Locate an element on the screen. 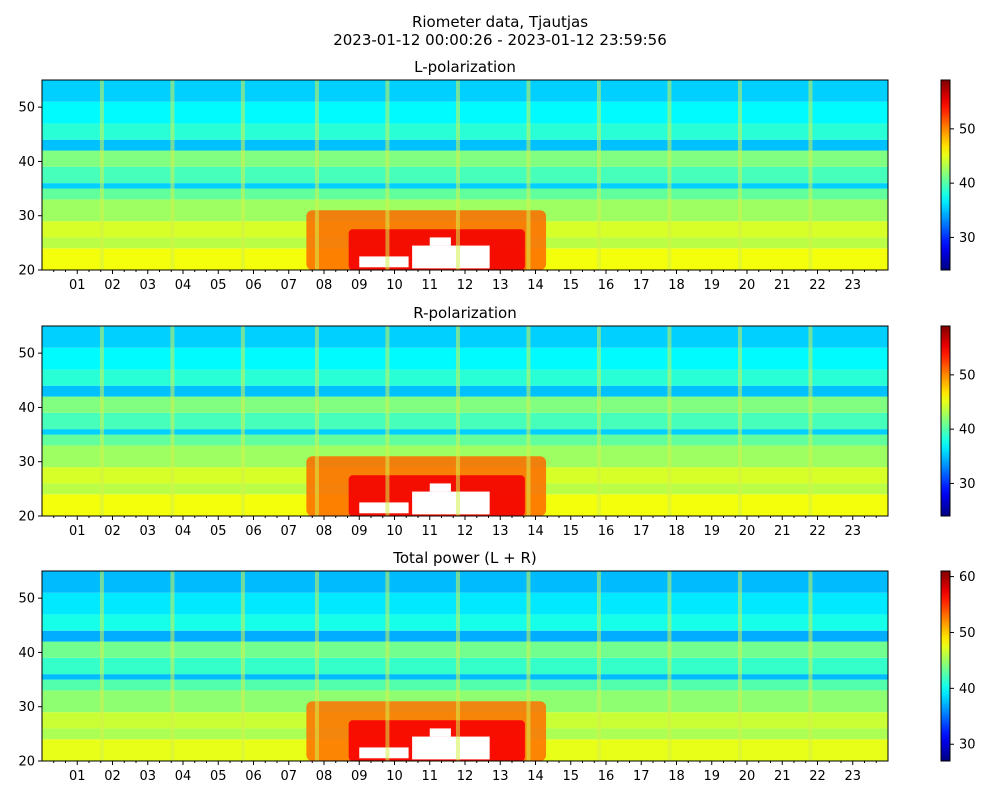 This screenshot has height=800, width=1000. colorbar-tick-label: 60 is located at coordinates (967, 577).